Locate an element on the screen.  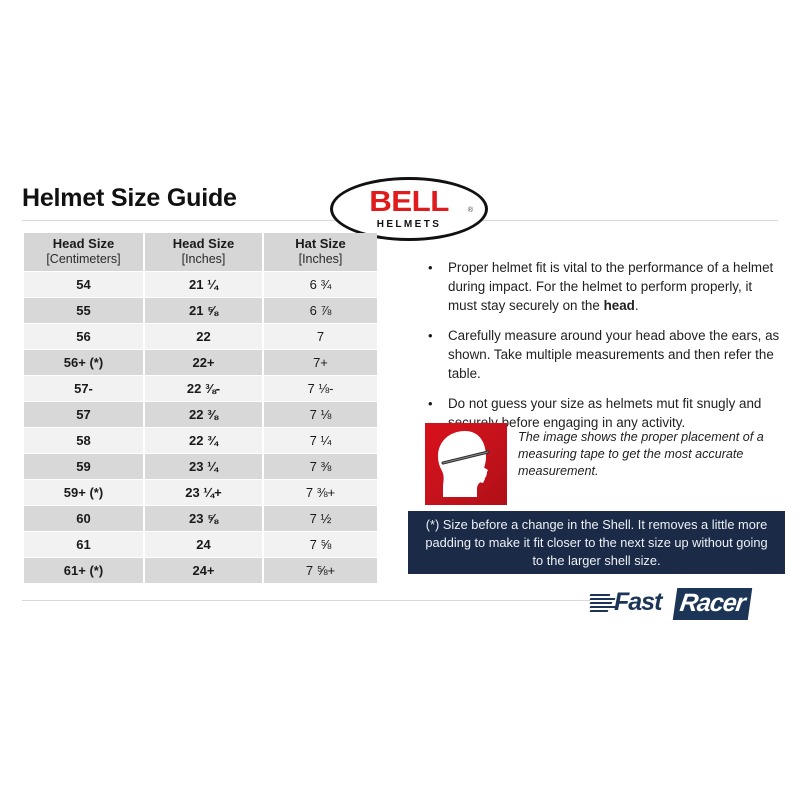
table-row: 57- 22 ⅜- 7 ⅛- is located at coordinates (200, 388).